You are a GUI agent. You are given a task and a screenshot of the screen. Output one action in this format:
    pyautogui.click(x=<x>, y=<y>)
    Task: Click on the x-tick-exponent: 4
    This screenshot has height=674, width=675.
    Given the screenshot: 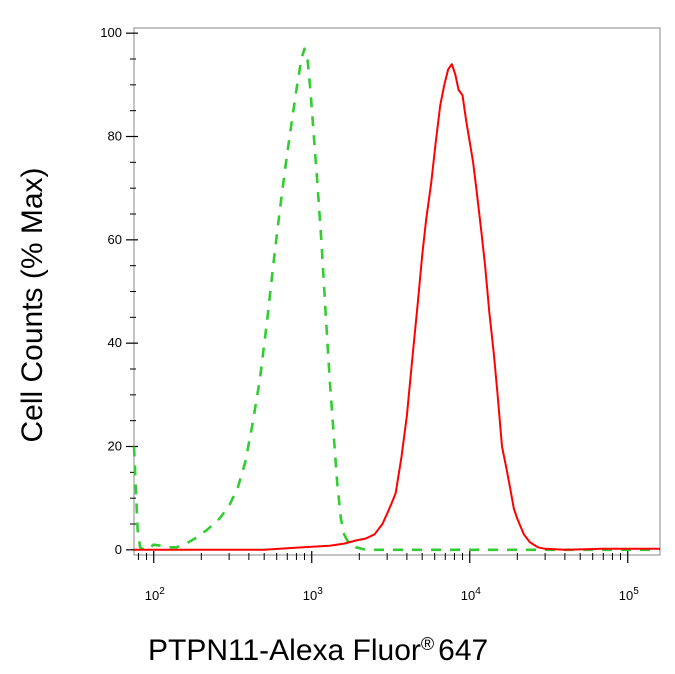 What is the action you would take?
    pyautogui.click(x=478, y=591)
    